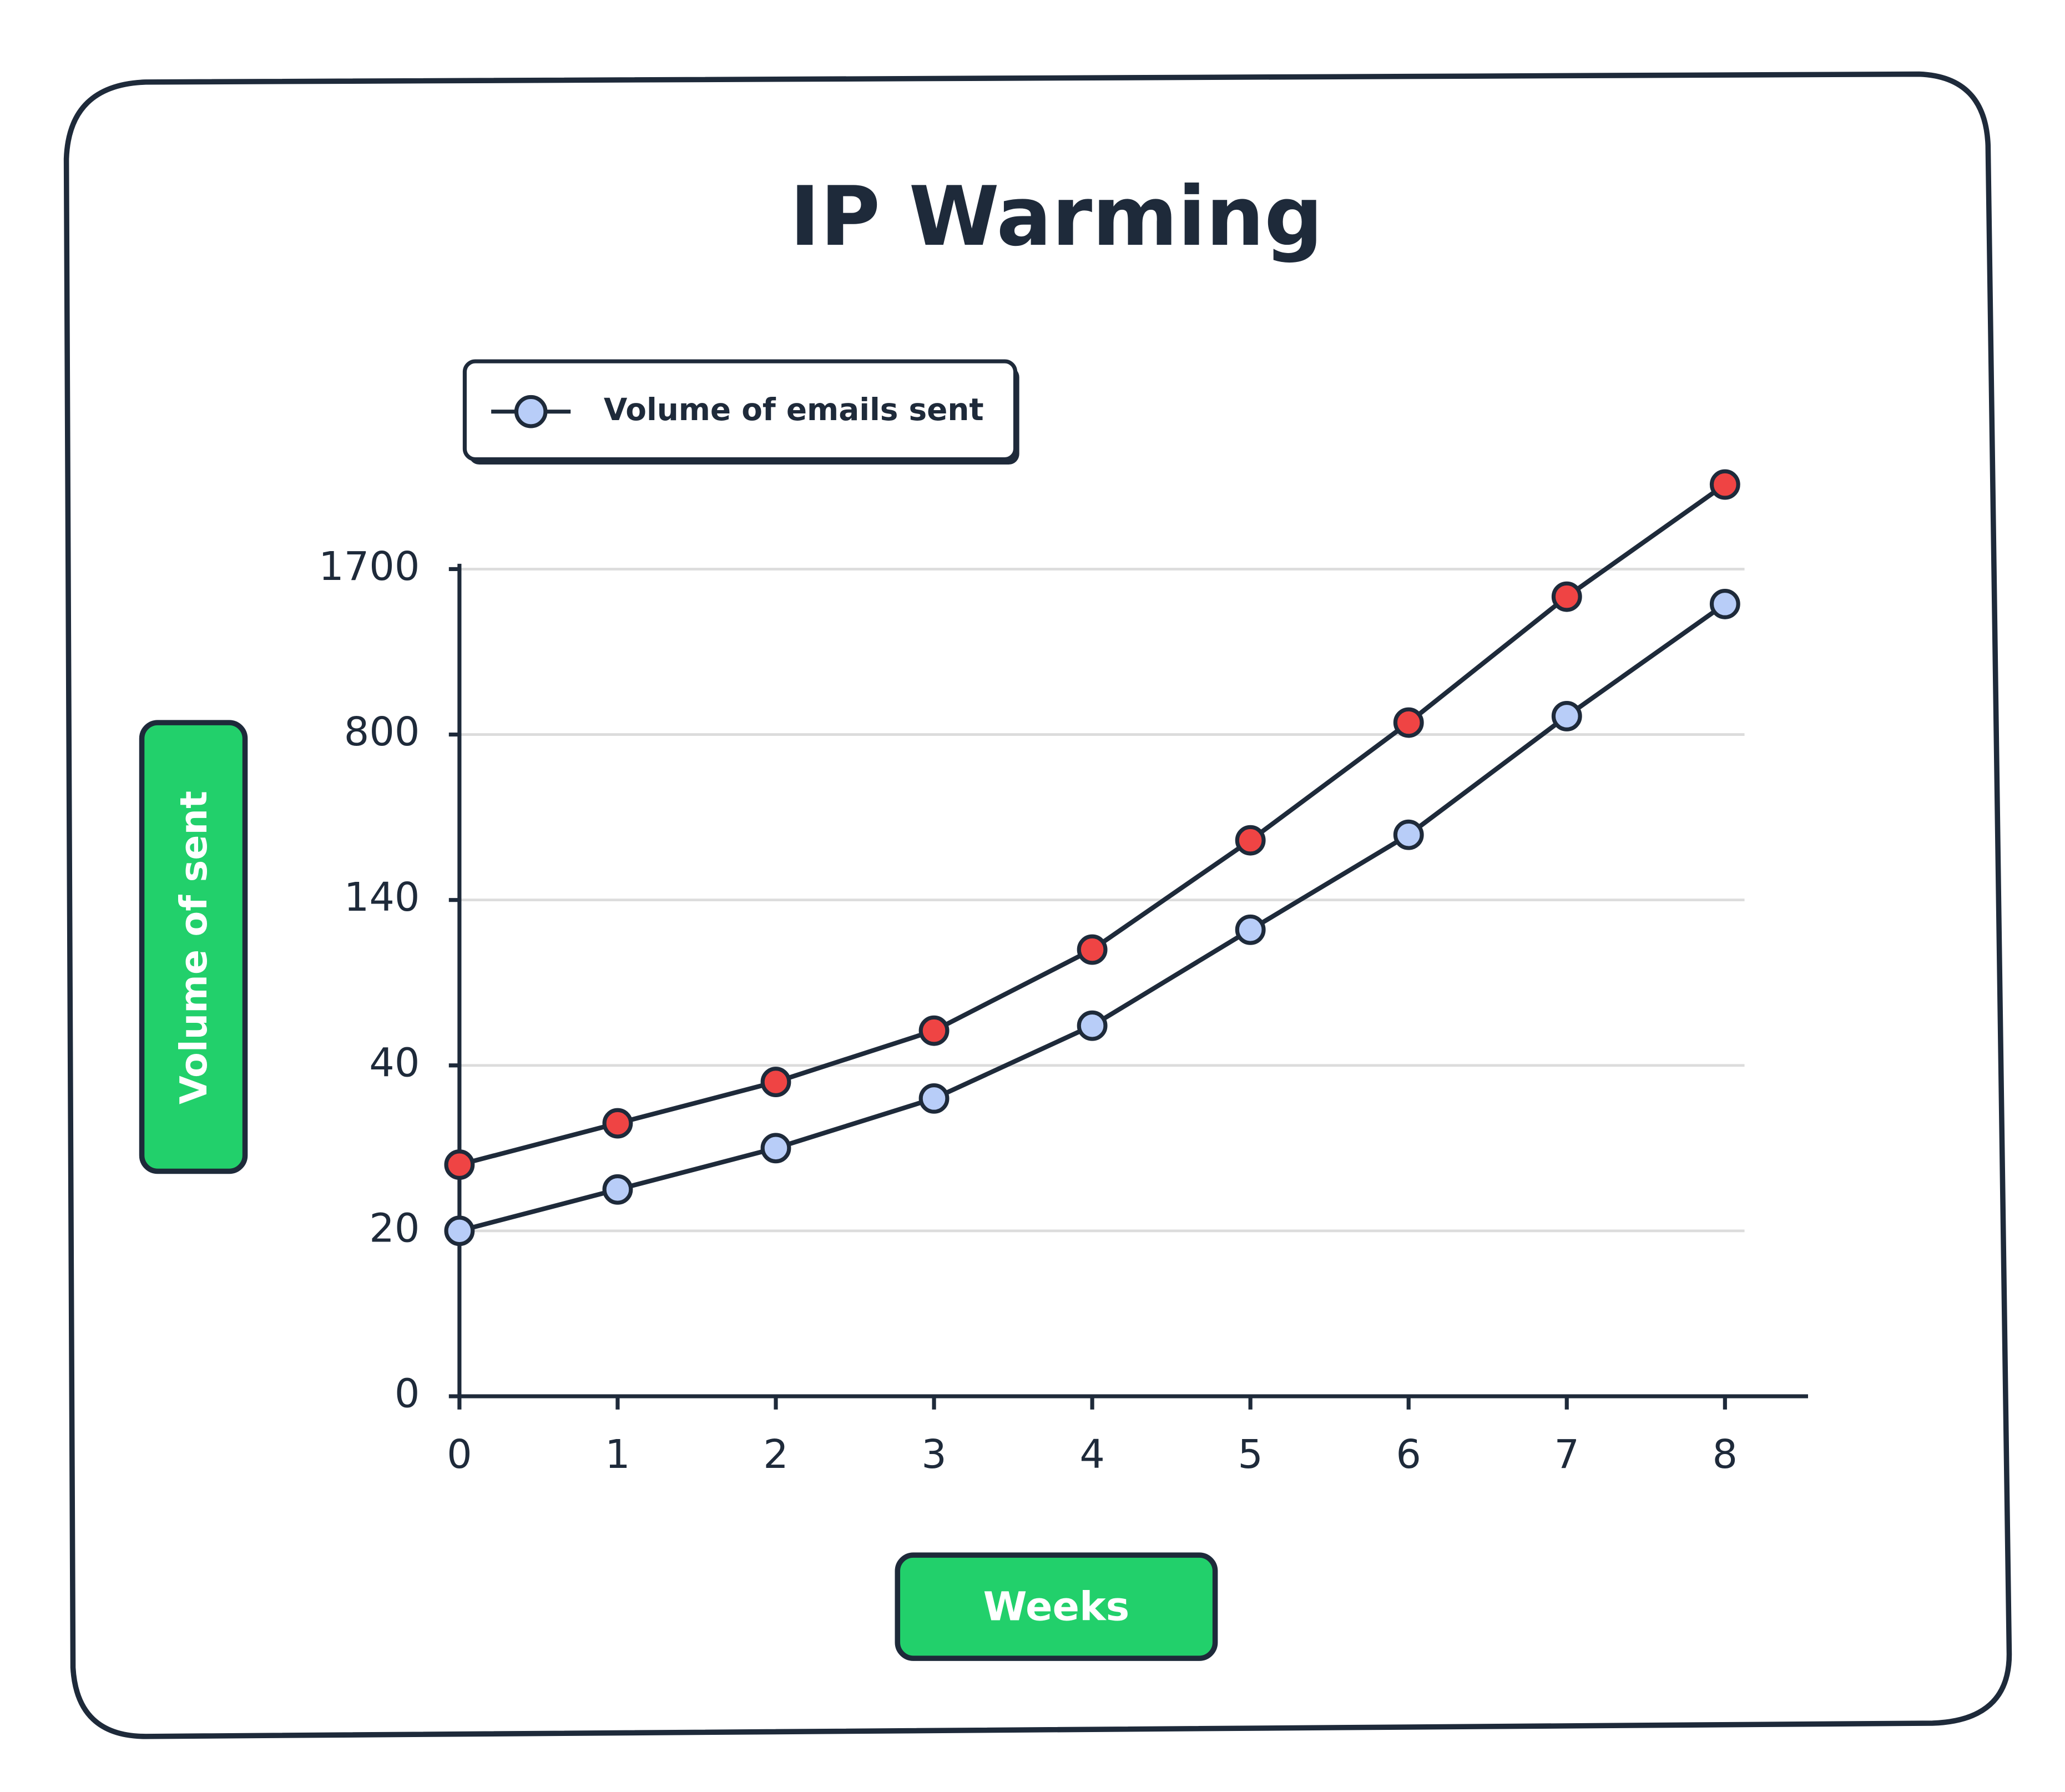  What do you see at coordinates (1726, 1454) in the screenshot?
I see `x-tick-label: 8` at bounding box center [1726, 1454].